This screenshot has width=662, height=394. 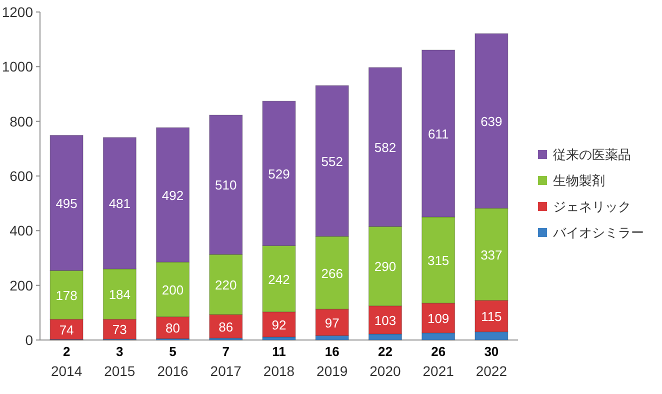 I want to click on data-label: 73, so click(x=119, y=330).